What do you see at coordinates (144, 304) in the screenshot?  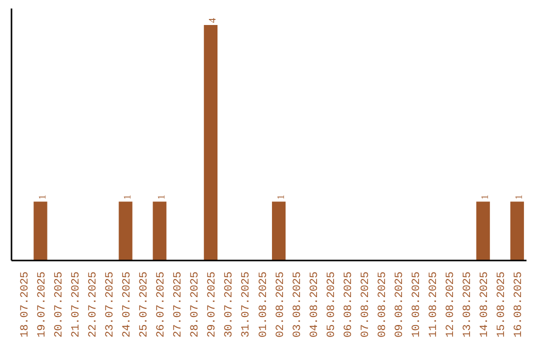 I see `x-tick-label: 25.07.2025` at bounding box center [144, 304].